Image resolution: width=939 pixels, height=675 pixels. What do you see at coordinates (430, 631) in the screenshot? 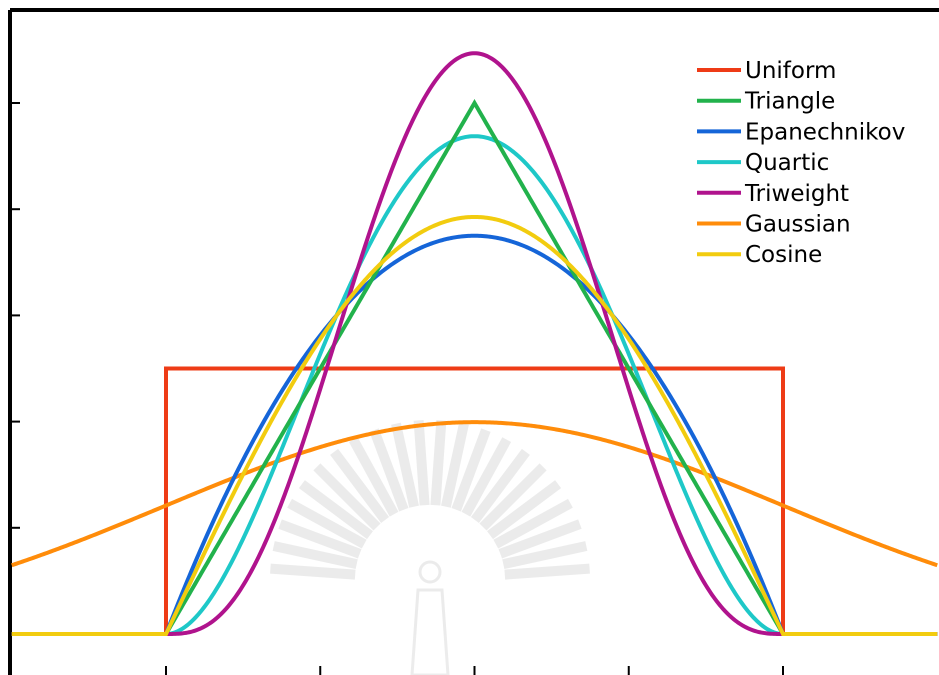
I see `seal-pillar` at bounding box center [430, 631].